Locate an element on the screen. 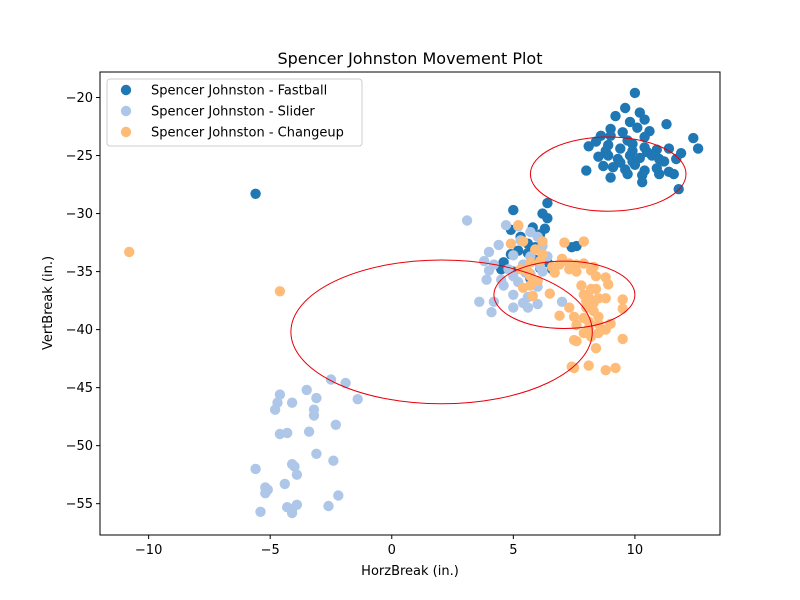 The image size is (800, 600). legend-box is located at coordinates (234, 112).